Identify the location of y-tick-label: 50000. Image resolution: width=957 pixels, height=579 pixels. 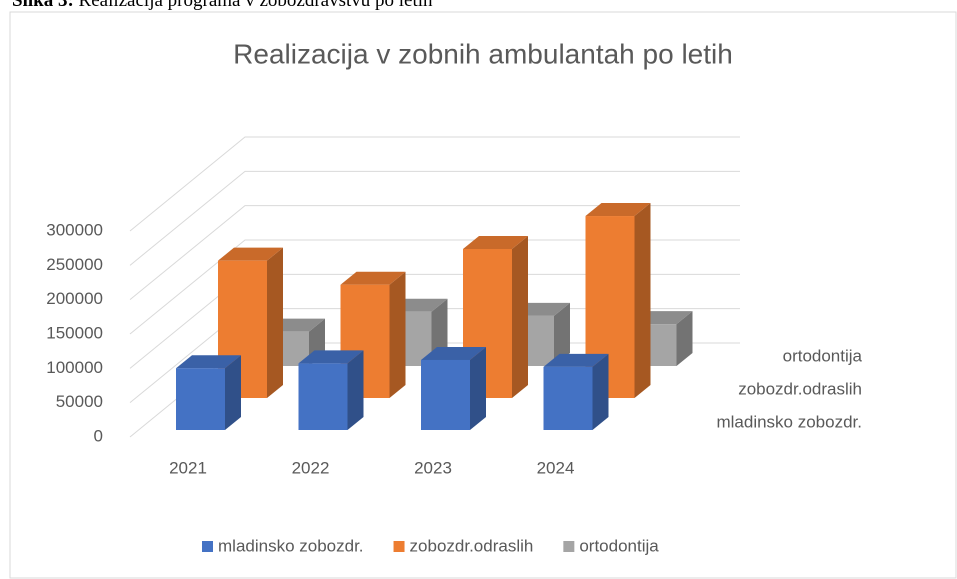
(79, 401).